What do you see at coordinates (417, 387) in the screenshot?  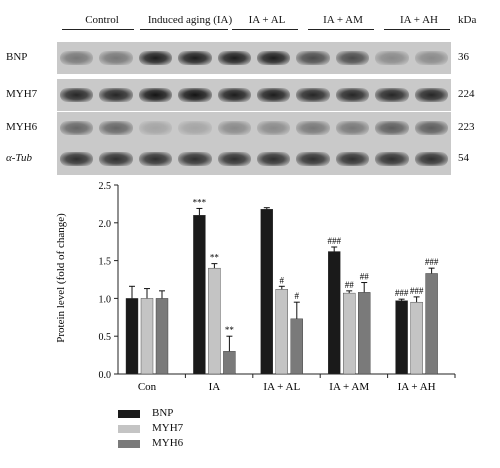 I see `x-tick-label: IA + AH` at bounding box center [417, 387].